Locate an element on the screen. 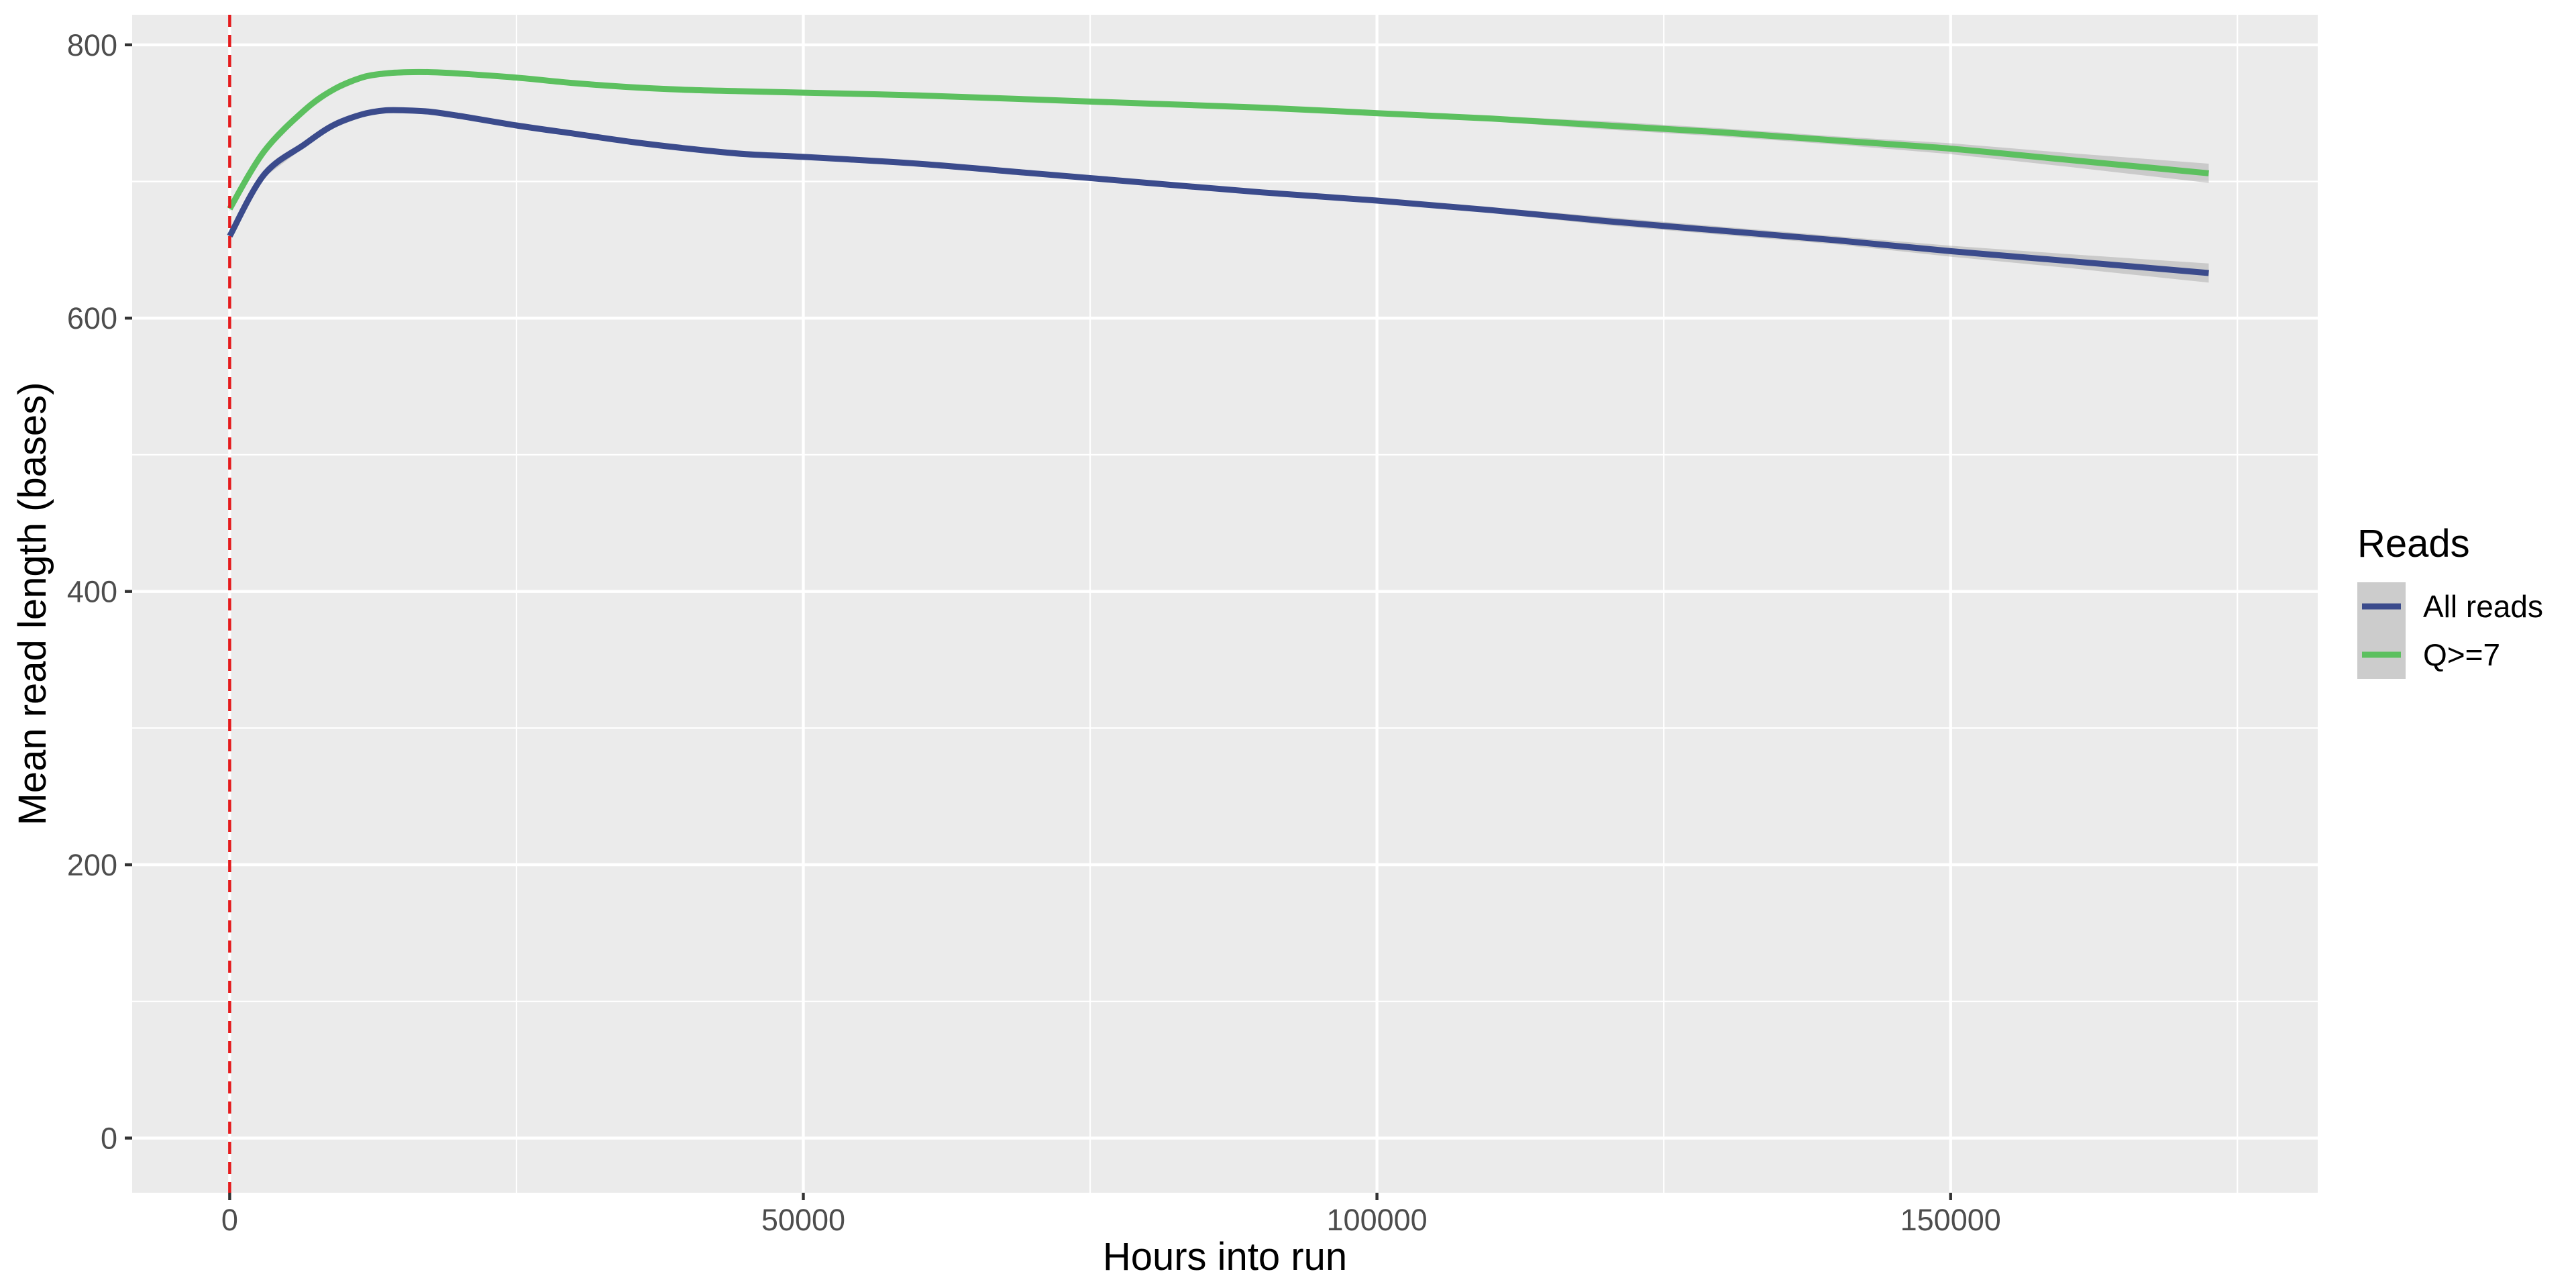  x-tick-label: 50000 is located at coordinates (803, 1220).